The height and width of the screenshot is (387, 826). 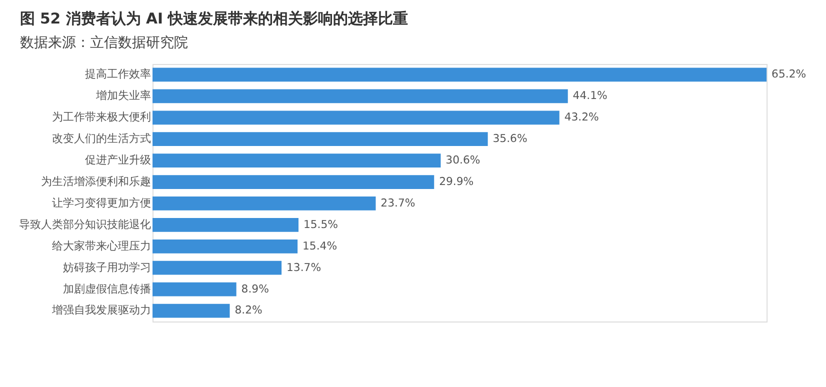 What do you see at coordinates (118, 74) in the screenshot?
I see `y-tick-label: 提高工作效率` at bounding box center [118, 74].